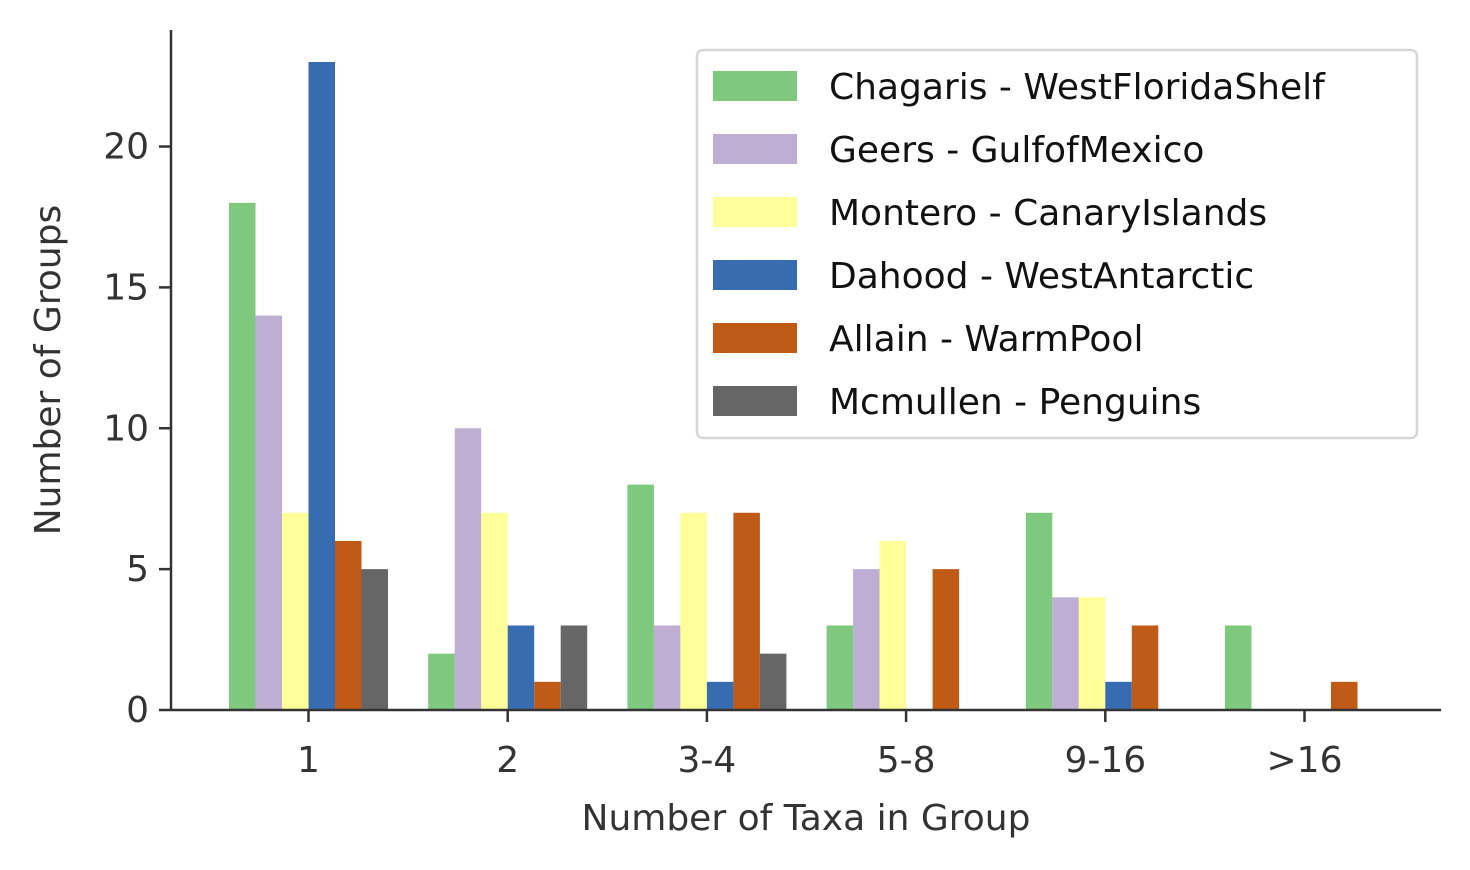  Describe the element at coordinates (137, 569) in the screenshot. I see `y-tick-label: 5` at that location.